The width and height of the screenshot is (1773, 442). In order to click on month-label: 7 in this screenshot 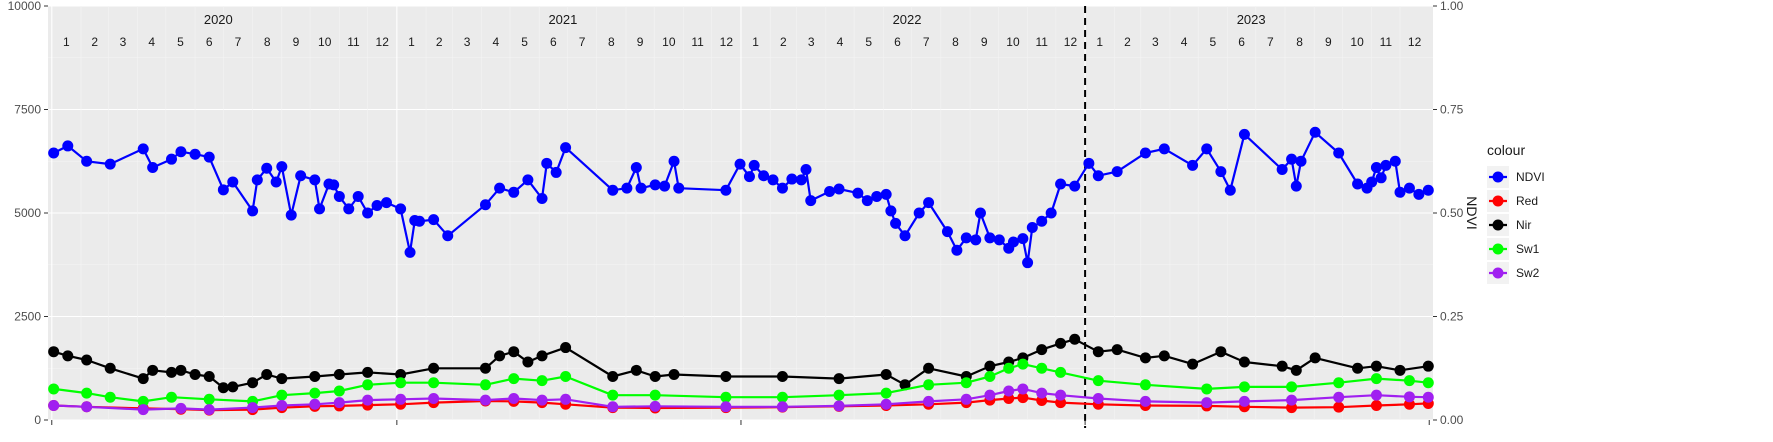, I will do `click(926, 42)`.